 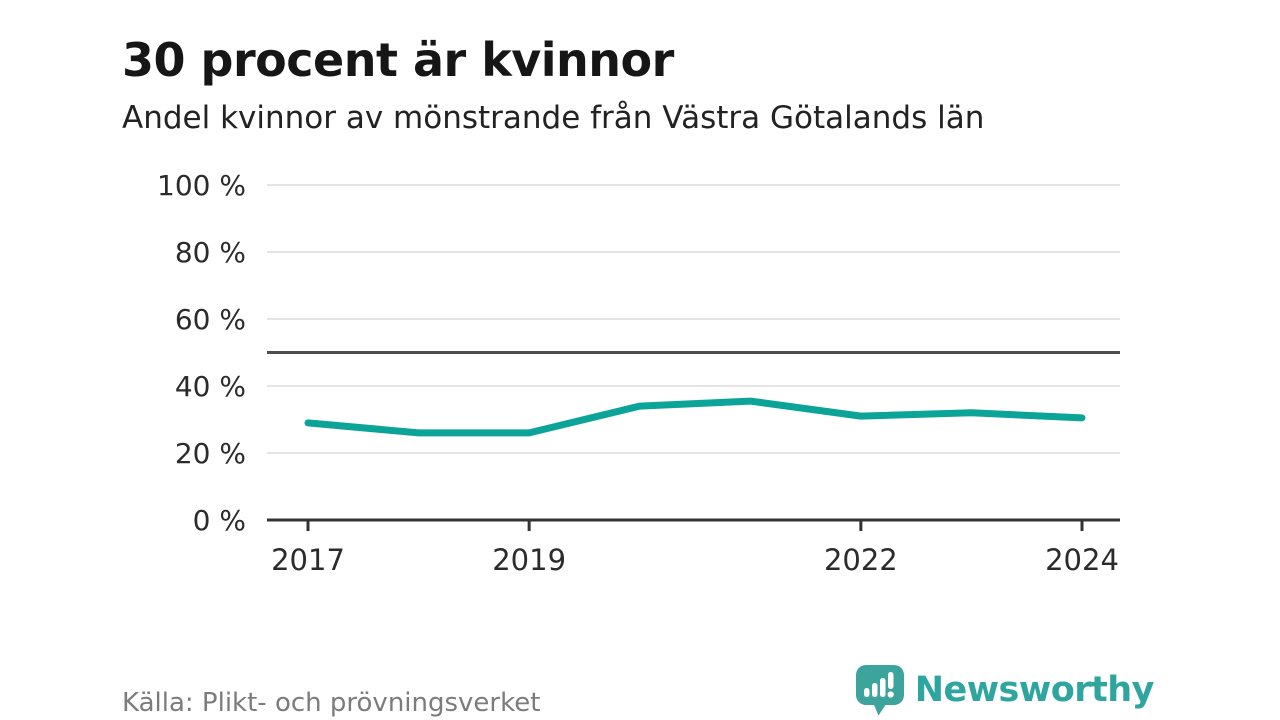 What do you see at coordinates (201, 185) in the screenshot?
I see `y-axis-tick-label: 100 %` at bounding box center [201, 185].